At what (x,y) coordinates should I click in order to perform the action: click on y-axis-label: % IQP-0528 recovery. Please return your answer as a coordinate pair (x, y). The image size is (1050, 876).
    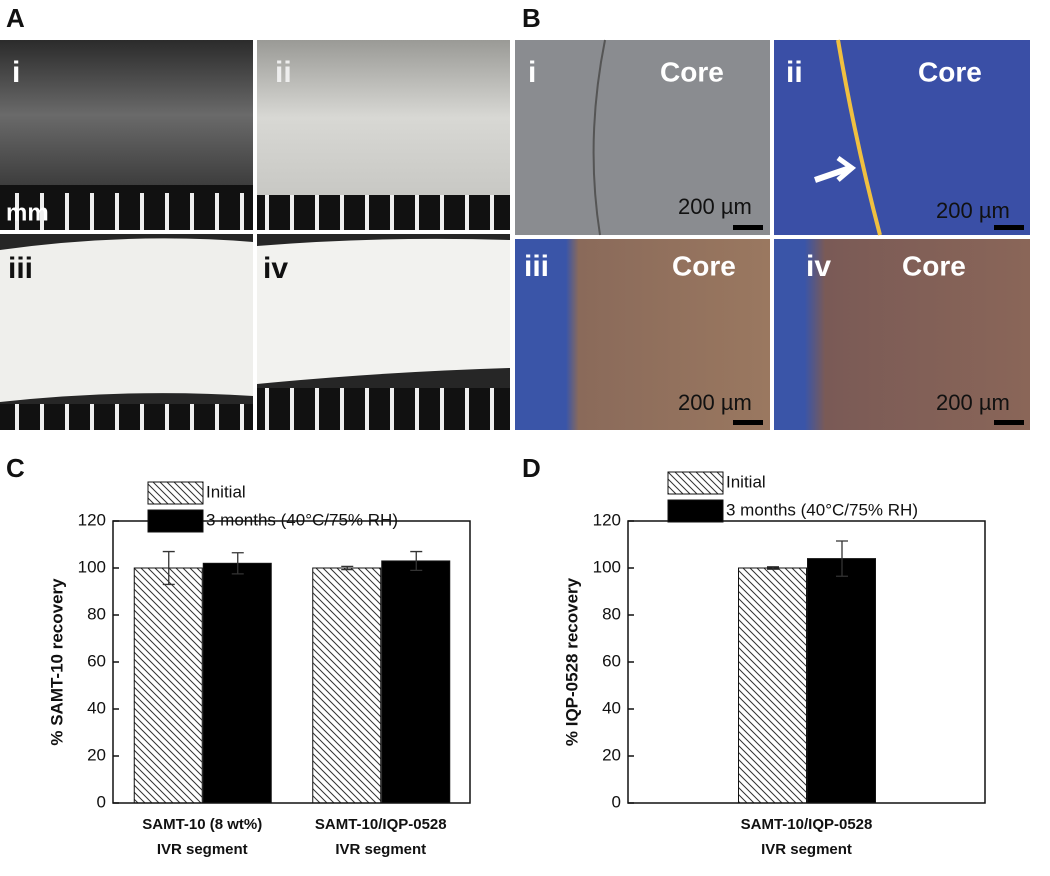
    Looking at the image, I should click on (571, 661).